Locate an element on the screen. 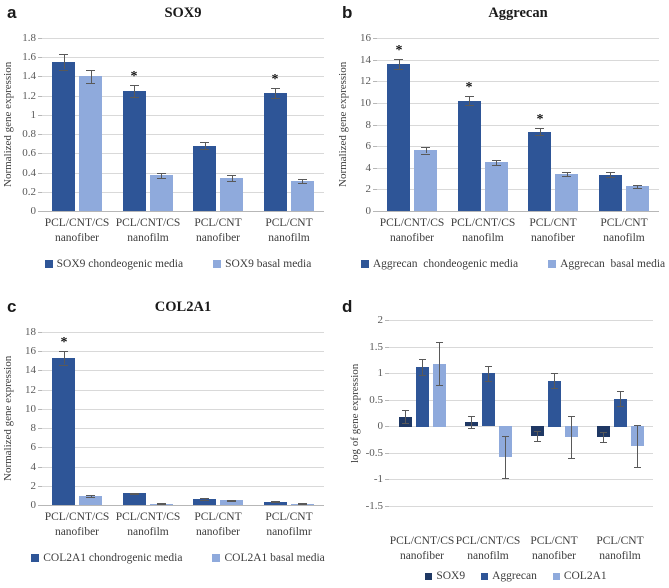 This screenshot has height=588, width=669. legend-label: COL2A1 basal media is located at coordinates (274, 558).